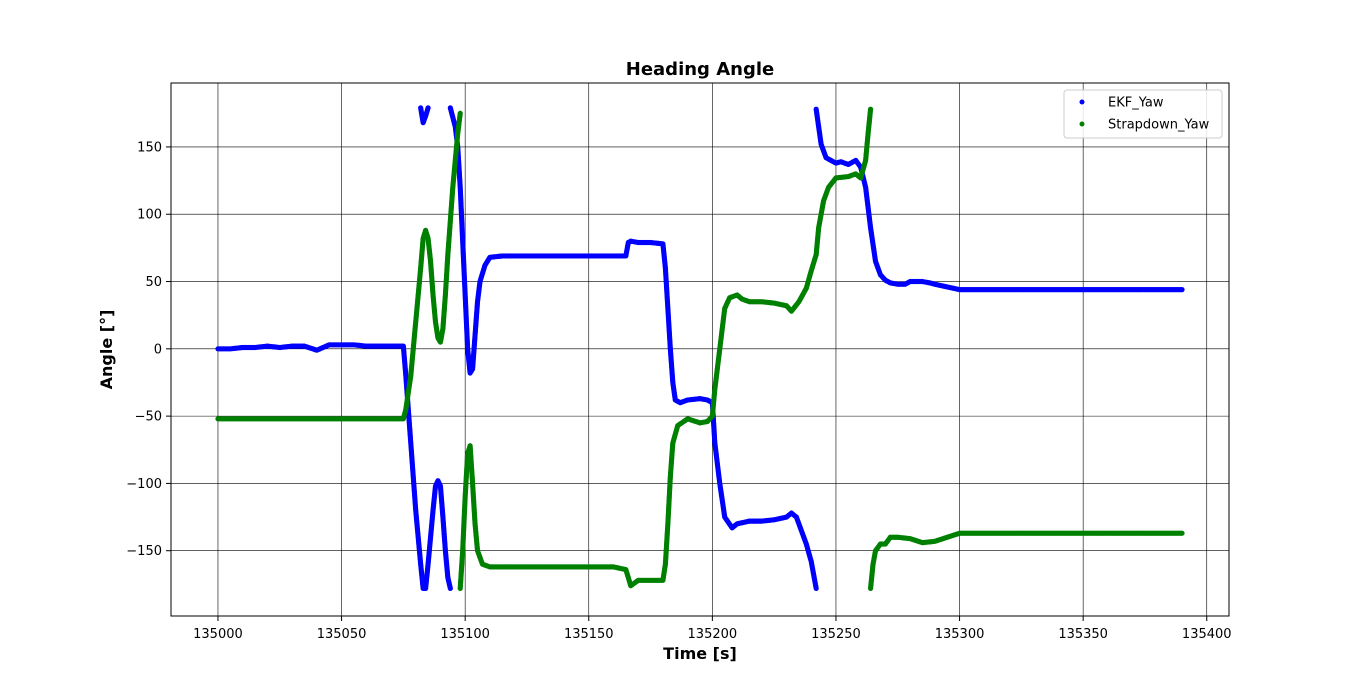 This screenshot has height=692, width=1366. Describe the element at coordinates (700, 653) in the screenshot. I see `x-axis-label: Time [s]` at that location.